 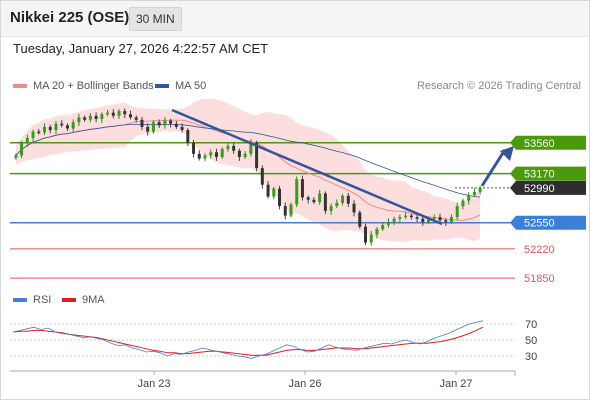 What do you see at coordinates (307, 167) in the screenshot?
I see `trend-line` at bounding box center [307, 167].